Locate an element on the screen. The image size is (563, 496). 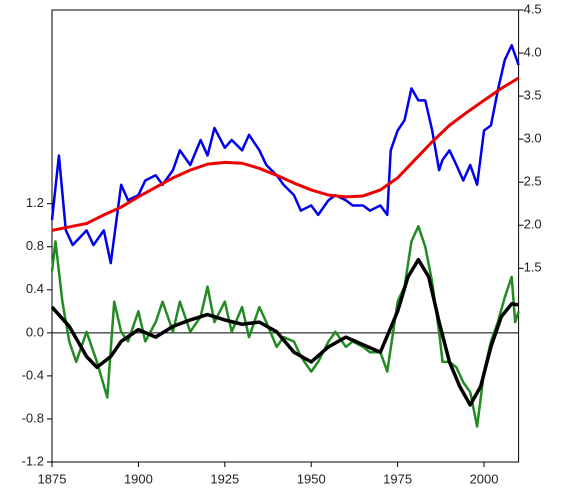
y-tick-label: 0.0 is located at coordinates (35, 331).